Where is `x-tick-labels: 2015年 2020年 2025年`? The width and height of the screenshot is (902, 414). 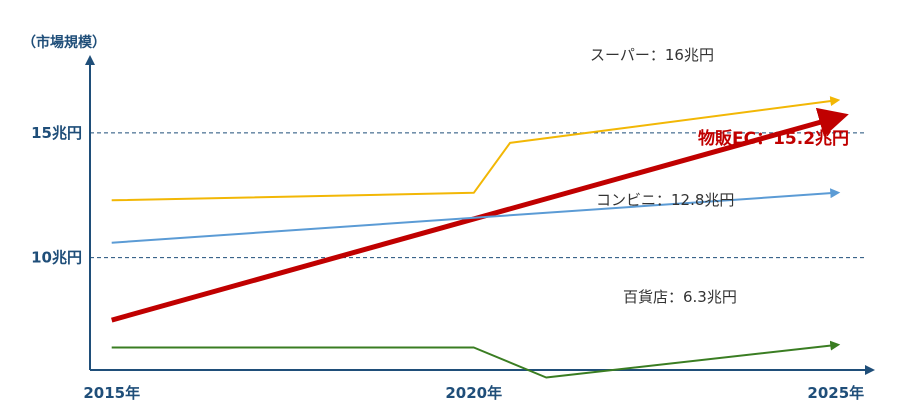 x-tick-labels: 2015年 2020年 2025年 is located at coordinates (473, 393).